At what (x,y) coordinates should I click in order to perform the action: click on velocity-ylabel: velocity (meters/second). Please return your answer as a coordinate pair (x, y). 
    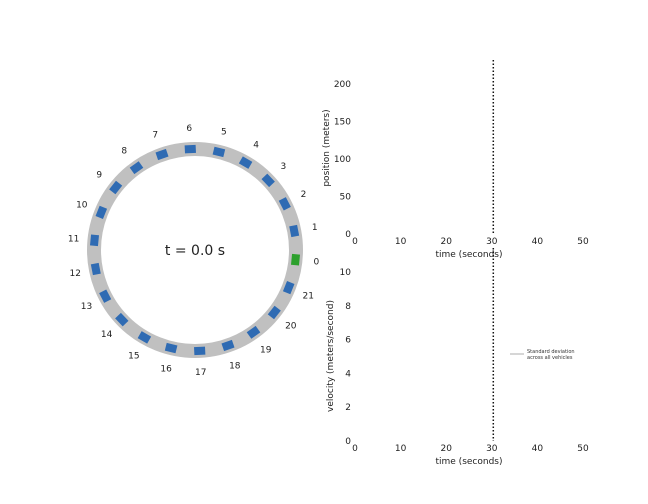
    Looking at the image, I should click on (331, 356).